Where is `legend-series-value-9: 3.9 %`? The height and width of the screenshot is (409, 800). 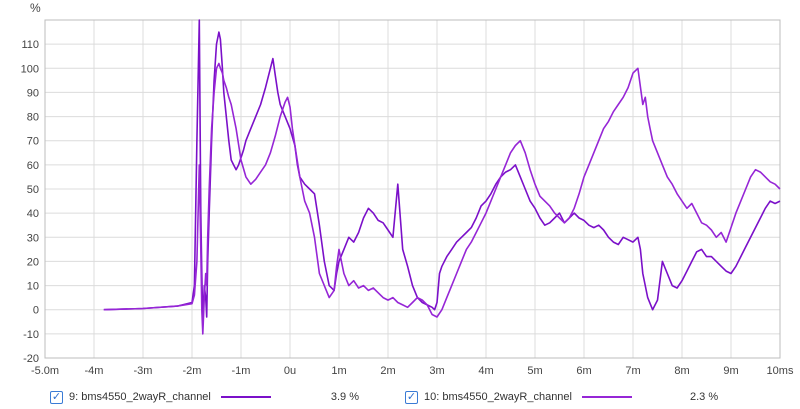 legend-series-value-9: 3.9 % is located at coordinates (345, 397).